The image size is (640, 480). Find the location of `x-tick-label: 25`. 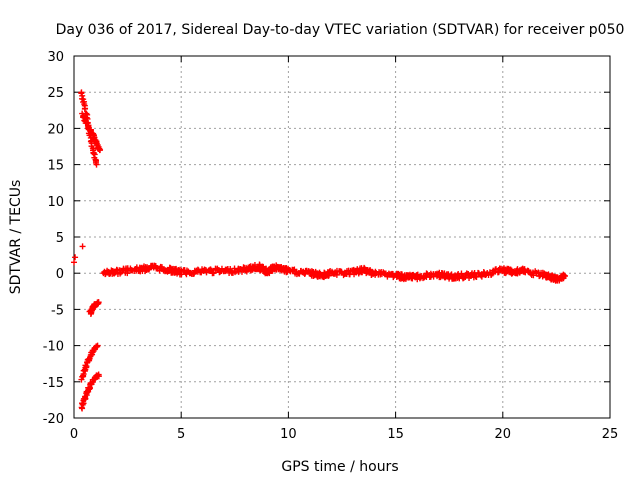

x-tick-label: 25 is located at coordinates (610, 434).